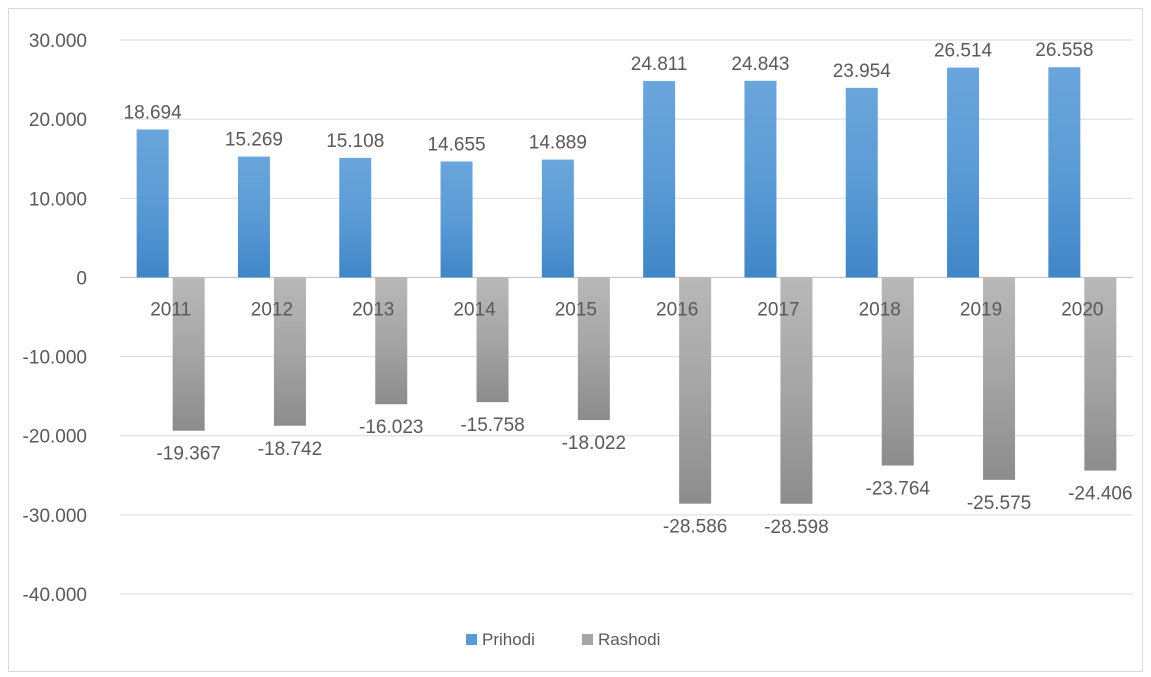  What do you see at coordinates (58, 199) in the screenshot?
I see `y-tick-label: 10.000` at bounding box center [58, 199].